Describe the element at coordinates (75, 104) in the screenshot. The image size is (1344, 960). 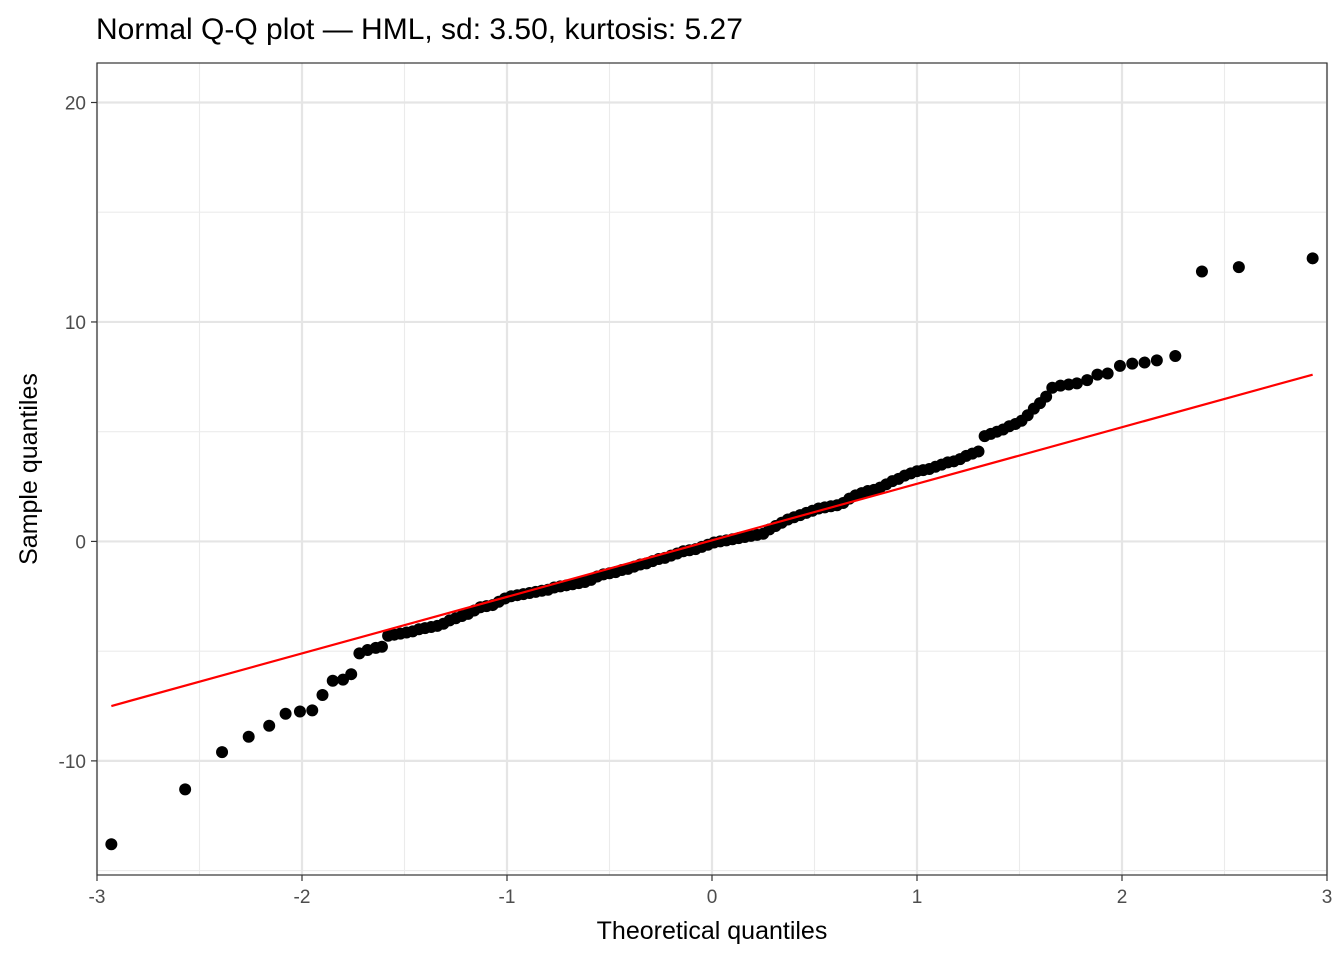
I see `y-tick-label: 20` at that location.